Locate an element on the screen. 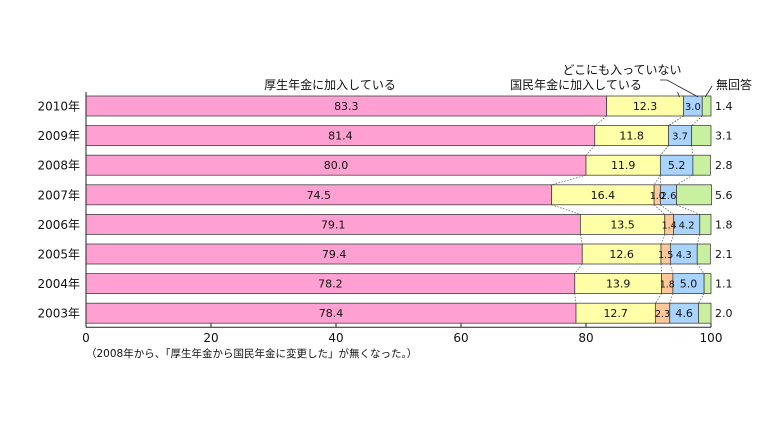  data-label-0-6: 78.2 is located at coordinates (330, 284).